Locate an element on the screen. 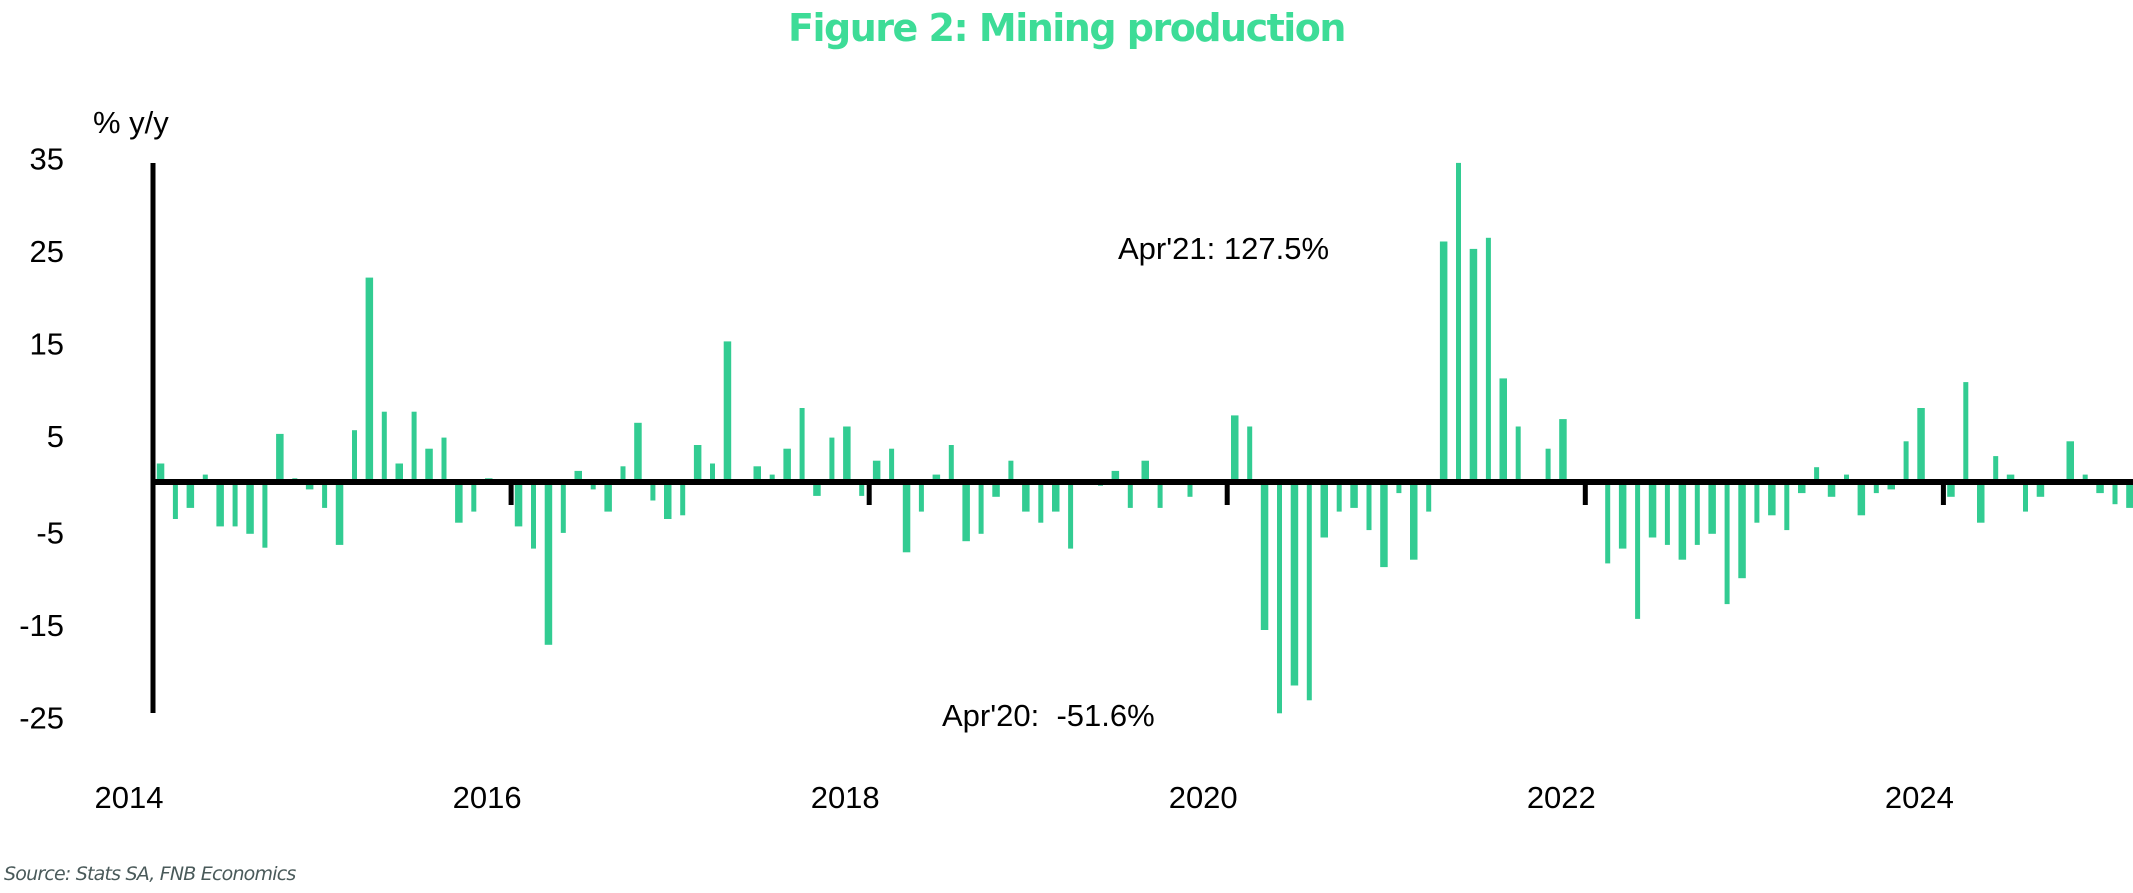 This screenshot has height=893, width=2133. y-tick-label: -25 is located at coordinates (41, 717).